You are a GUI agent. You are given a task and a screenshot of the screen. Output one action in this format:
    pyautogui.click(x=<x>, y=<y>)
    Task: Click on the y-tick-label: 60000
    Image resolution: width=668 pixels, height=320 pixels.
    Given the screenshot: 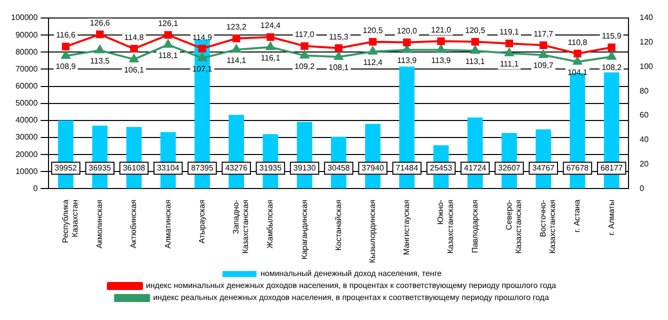 What is the action you would take?
    pyautogui.click(x=26, y=85)
    